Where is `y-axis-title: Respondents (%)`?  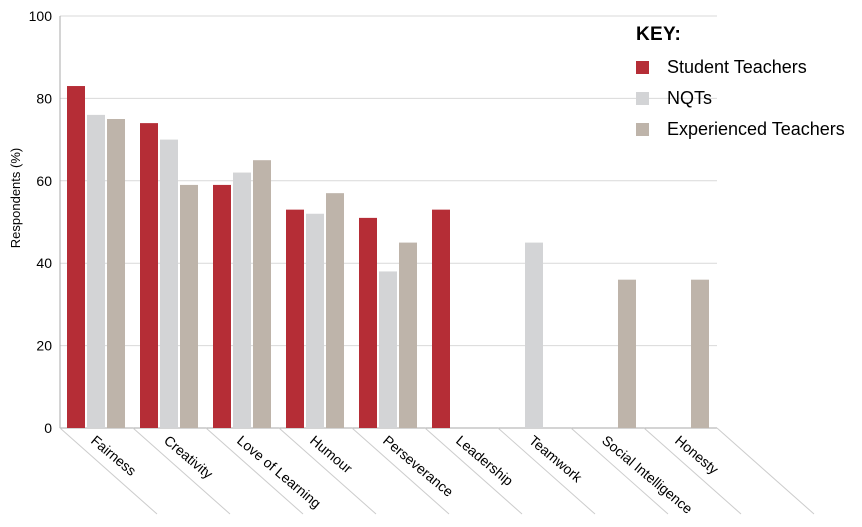 y-axis-title: Respondents (%) is located at coordinates (15, 198).